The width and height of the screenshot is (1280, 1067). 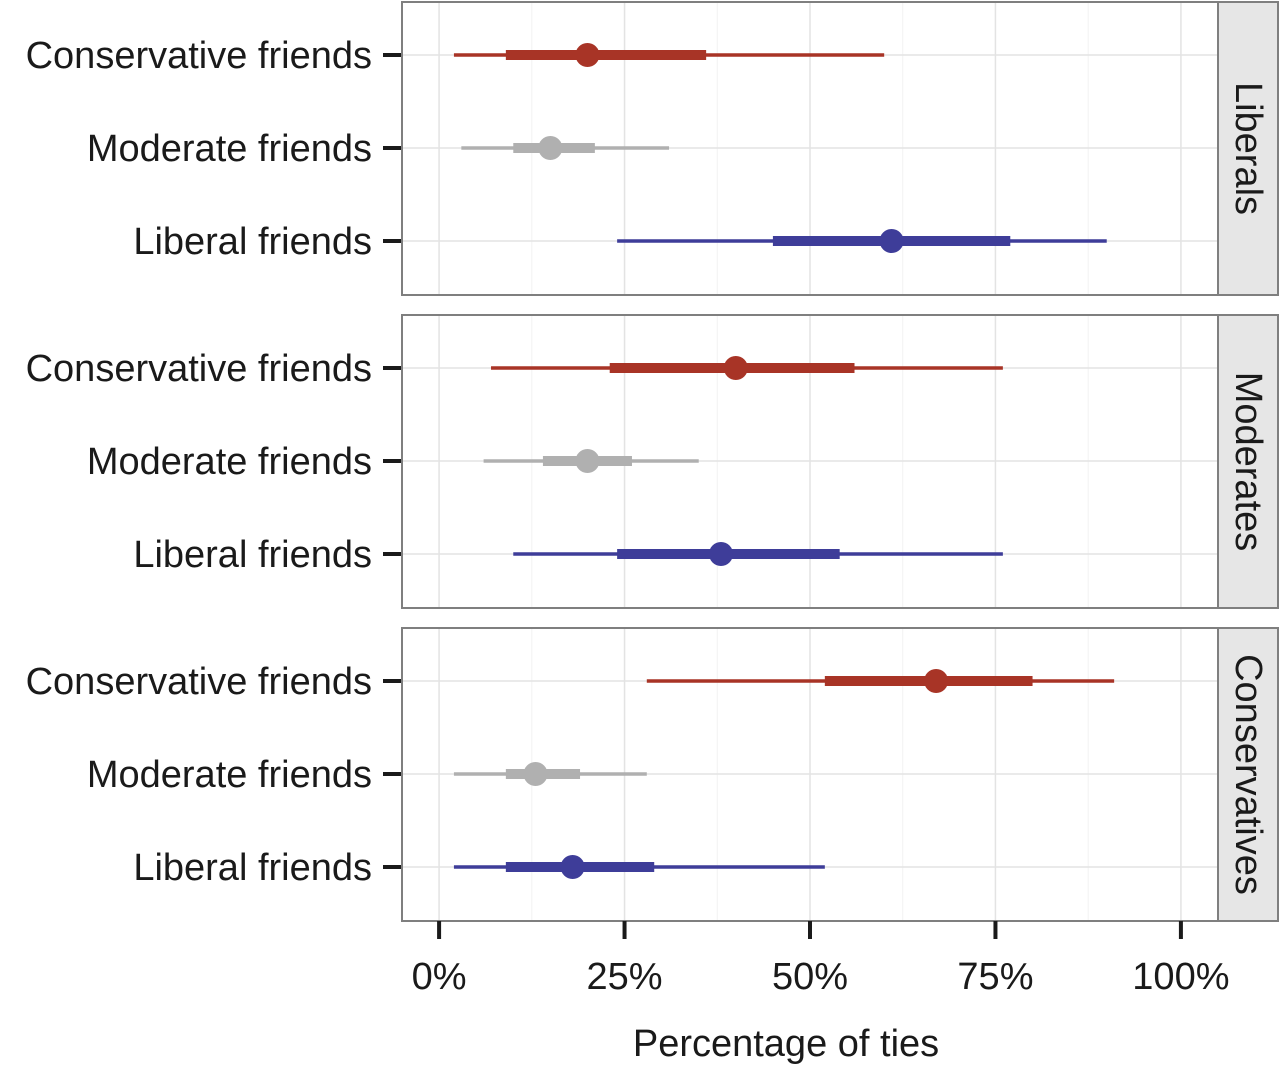 I want to click on facet-strip-label: Liberals, so click(x=1248, y=148).